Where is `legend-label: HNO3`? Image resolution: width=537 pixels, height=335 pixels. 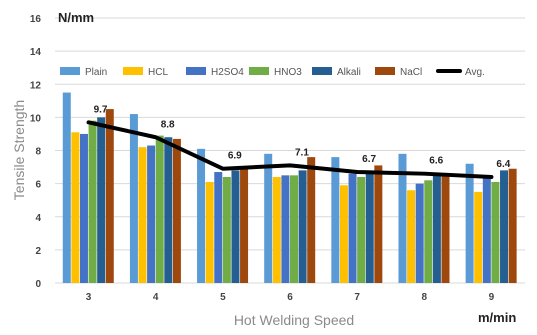
legend-label: HNO3 is located at coordinates (288, 72).